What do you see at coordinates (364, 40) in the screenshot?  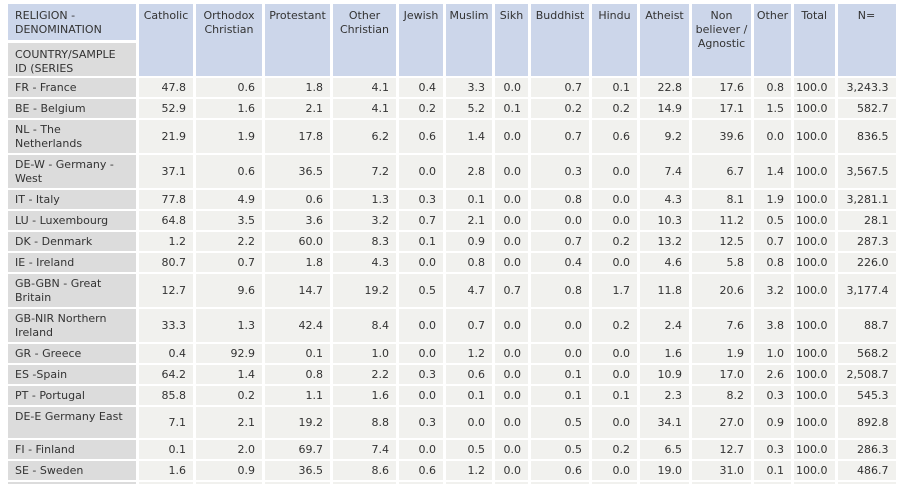 I see `column-header-other-christian: Other Christian` at bounding box center [364, 40].